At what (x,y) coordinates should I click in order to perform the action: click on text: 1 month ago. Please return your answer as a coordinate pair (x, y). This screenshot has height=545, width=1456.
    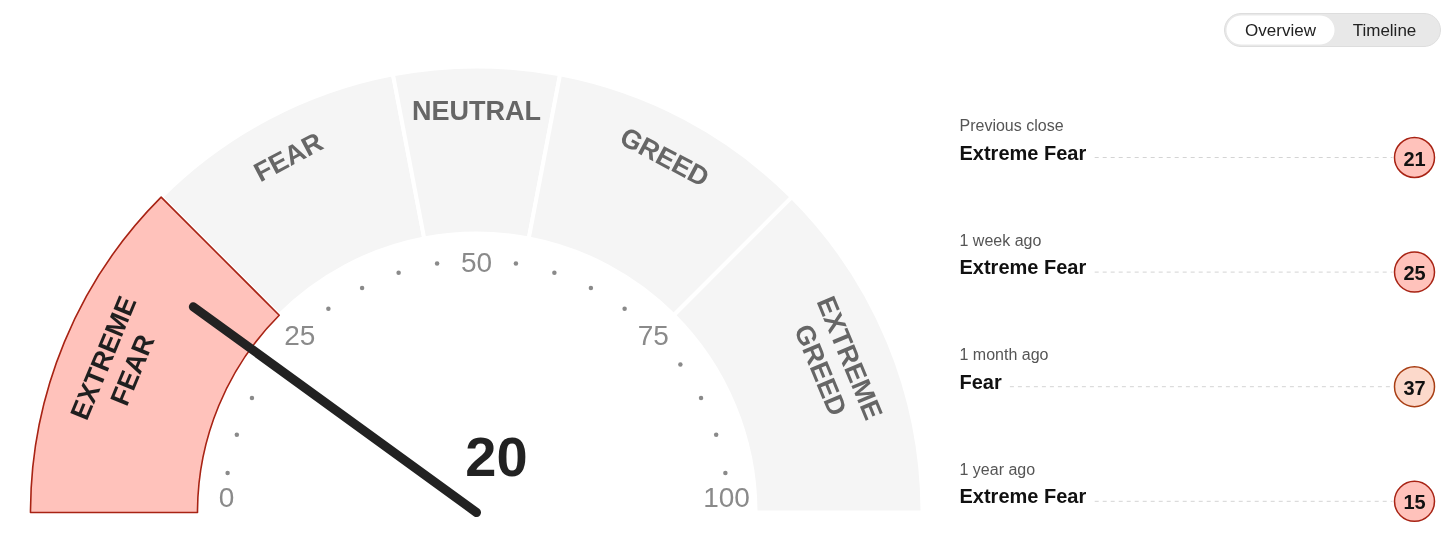
    Looking at the image, I should click on (1004, 355).